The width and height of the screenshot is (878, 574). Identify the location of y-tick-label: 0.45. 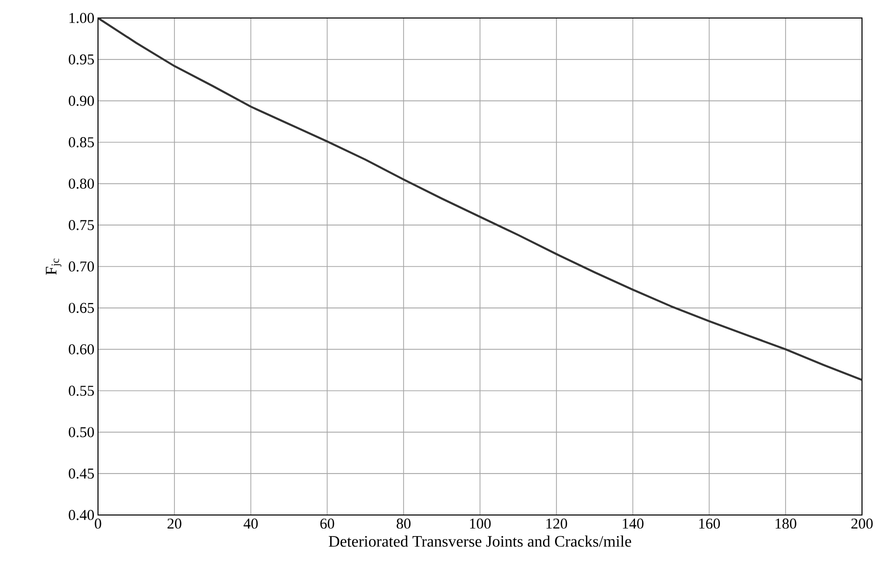
(81, 473).